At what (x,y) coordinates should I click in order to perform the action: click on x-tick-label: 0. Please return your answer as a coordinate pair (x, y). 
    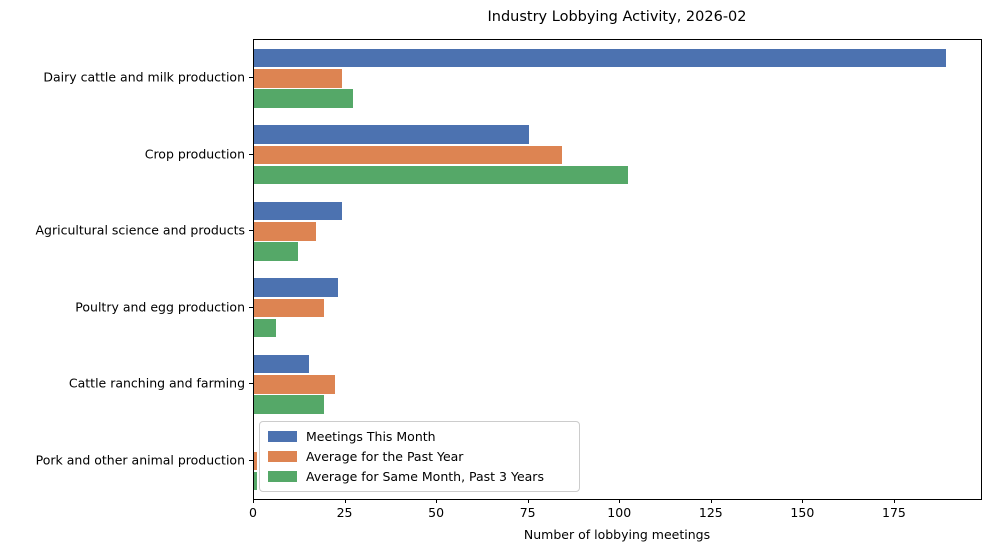
    Looking at the image, I should click on (253, 512).